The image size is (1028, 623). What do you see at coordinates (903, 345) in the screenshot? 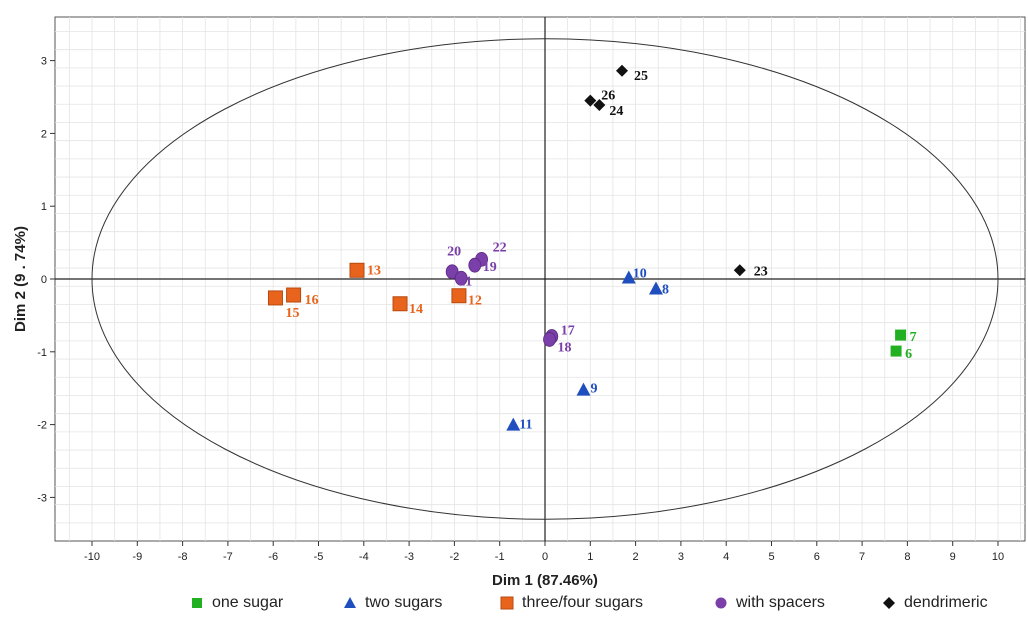
I see `series-one-sugar: 76` at bounding box center [903, 345].